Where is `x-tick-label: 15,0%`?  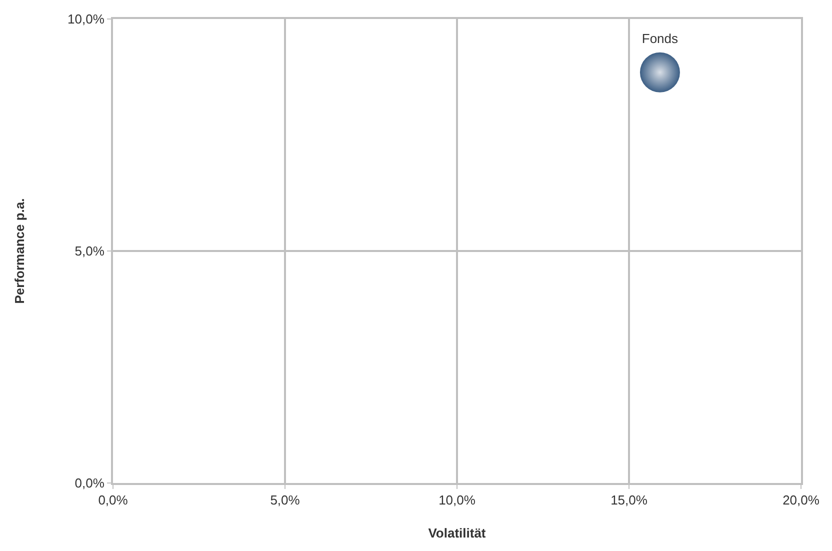
x-tick-label: 15,0% is located at coordinates (629, 500).